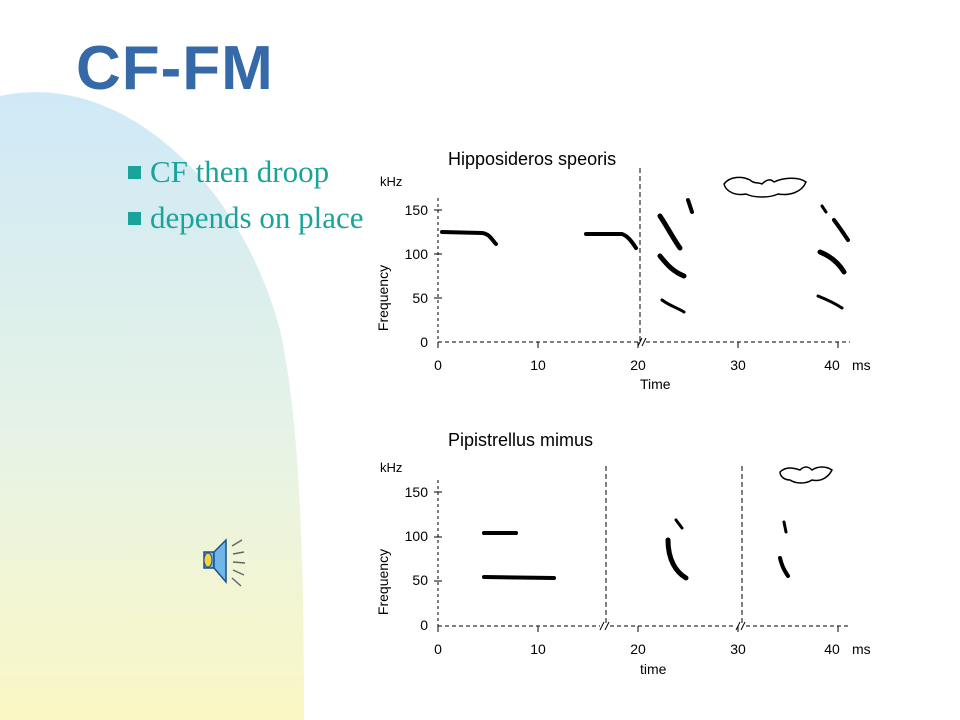 This screenshot has width=960, height=720. I want to click on x-axis-label: Time, so click(655, 384).